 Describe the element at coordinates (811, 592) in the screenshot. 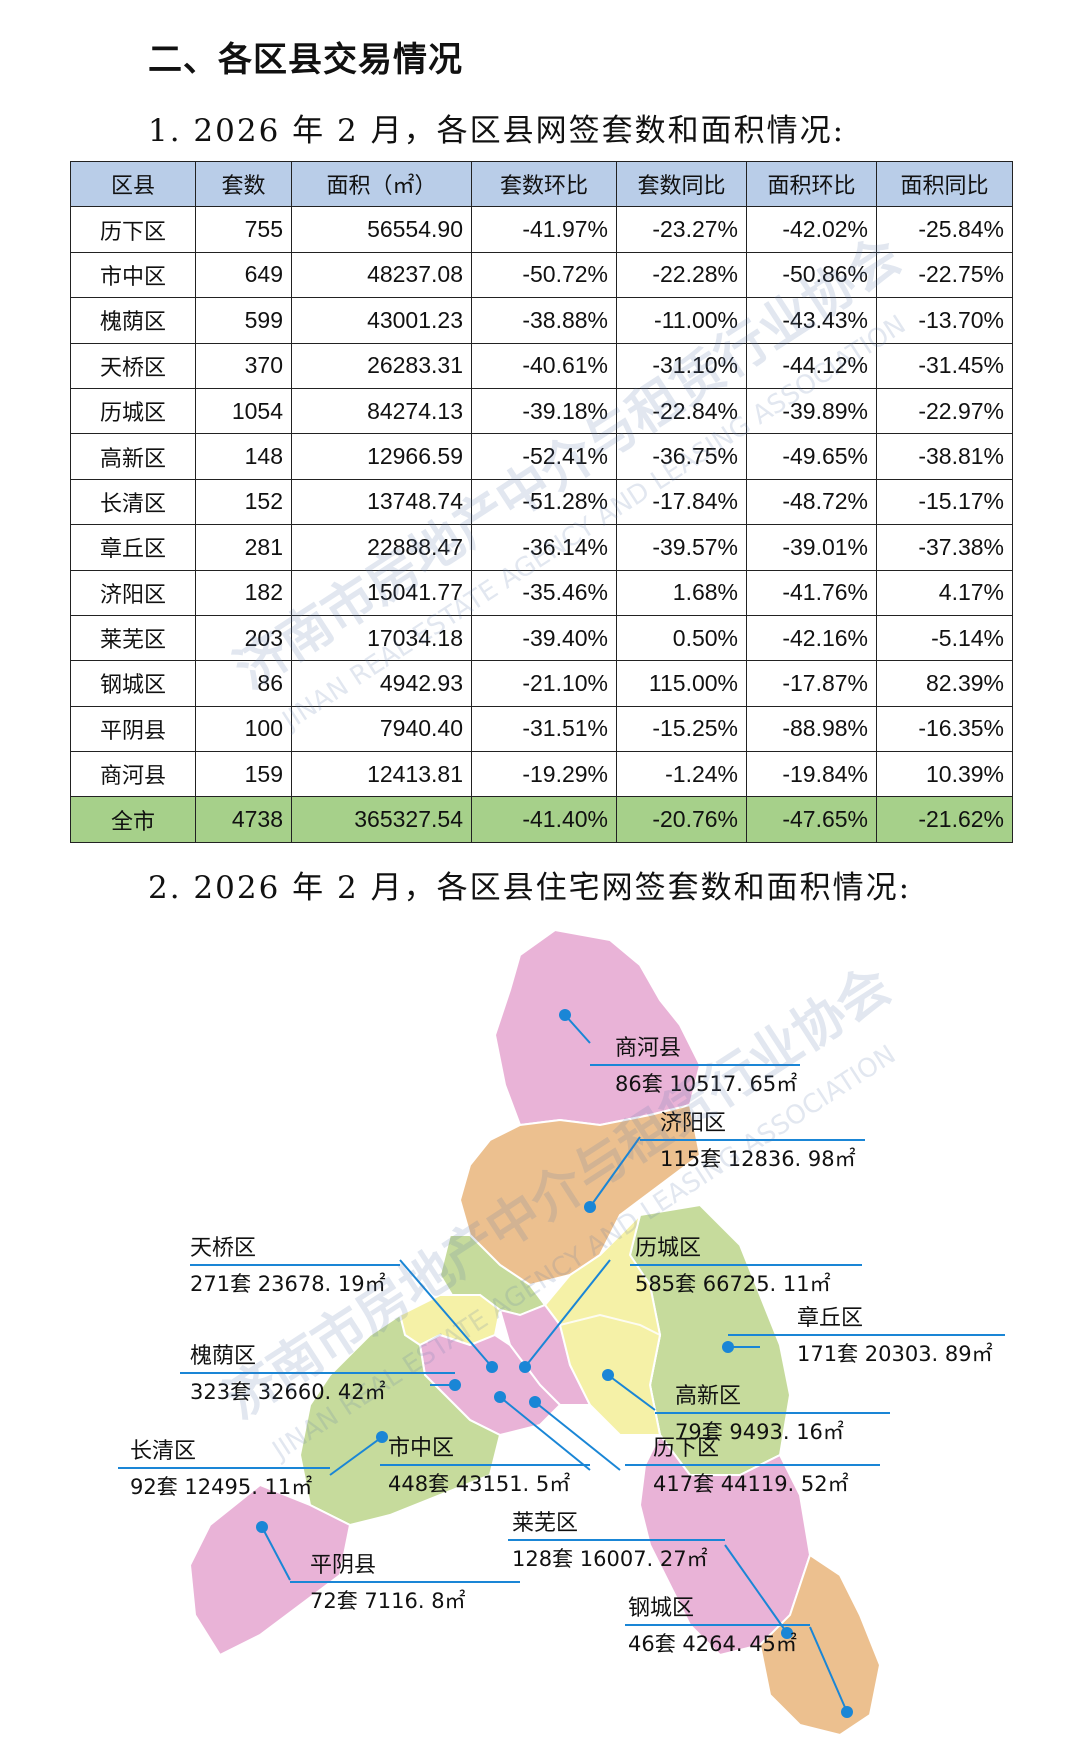

I see `cell-area-mom: -41.76%` at that location.